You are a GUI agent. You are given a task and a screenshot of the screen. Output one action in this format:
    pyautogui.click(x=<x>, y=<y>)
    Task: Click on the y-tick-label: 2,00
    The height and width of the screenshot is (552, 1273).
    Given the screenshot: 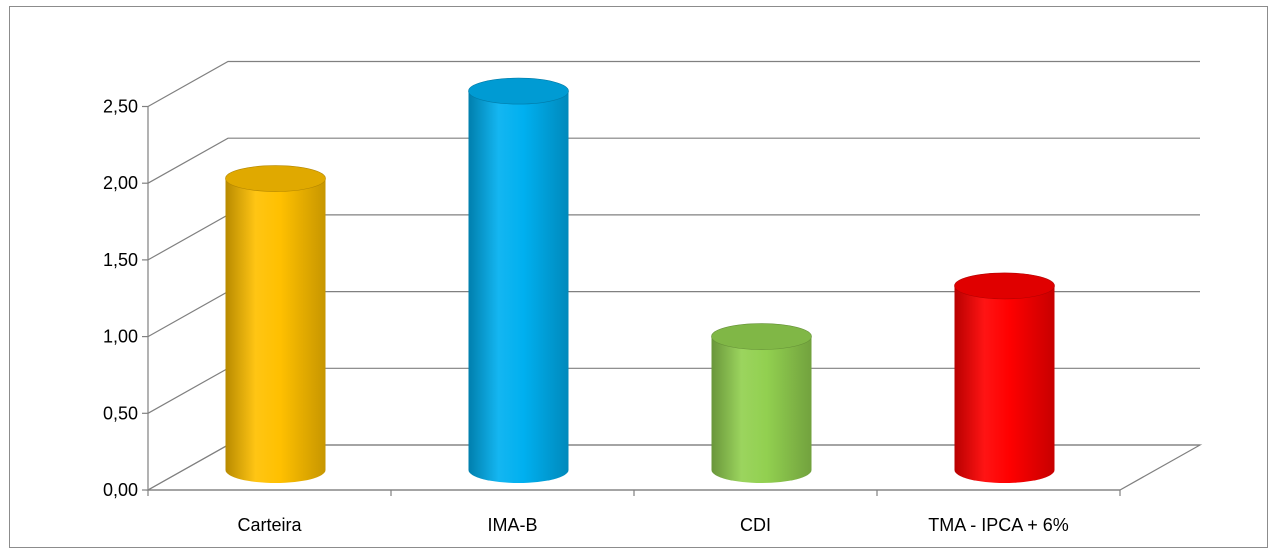 What is the action you would take?
    pyautogui.click(x=120, y=183)
    